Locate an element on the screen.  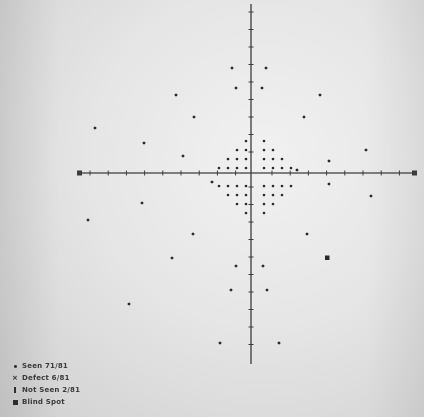
legend-label-seen: Seen 71/81 is located at coordinates (45, 366).